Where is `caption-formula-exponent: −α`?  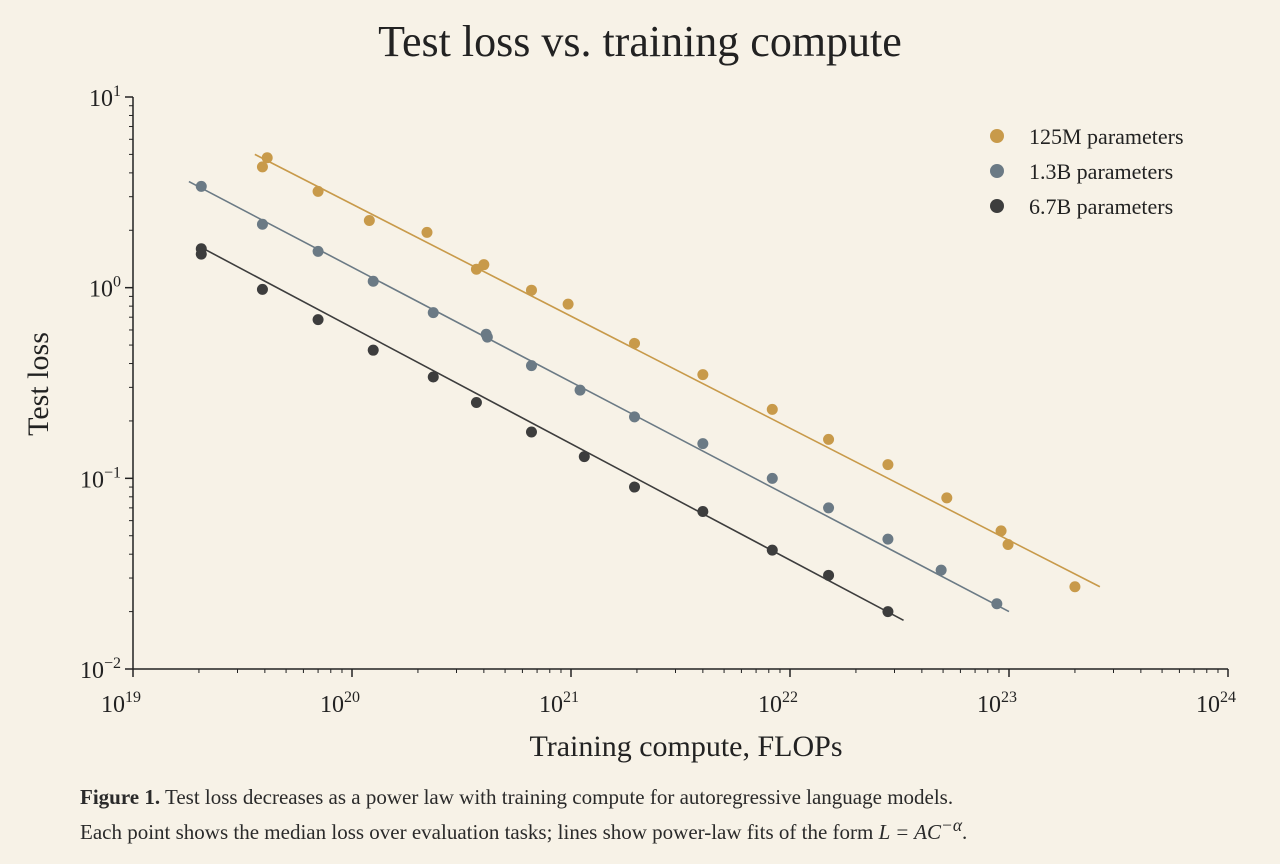
caption-formula-exponent: −α is located at coordinates (952, 825).